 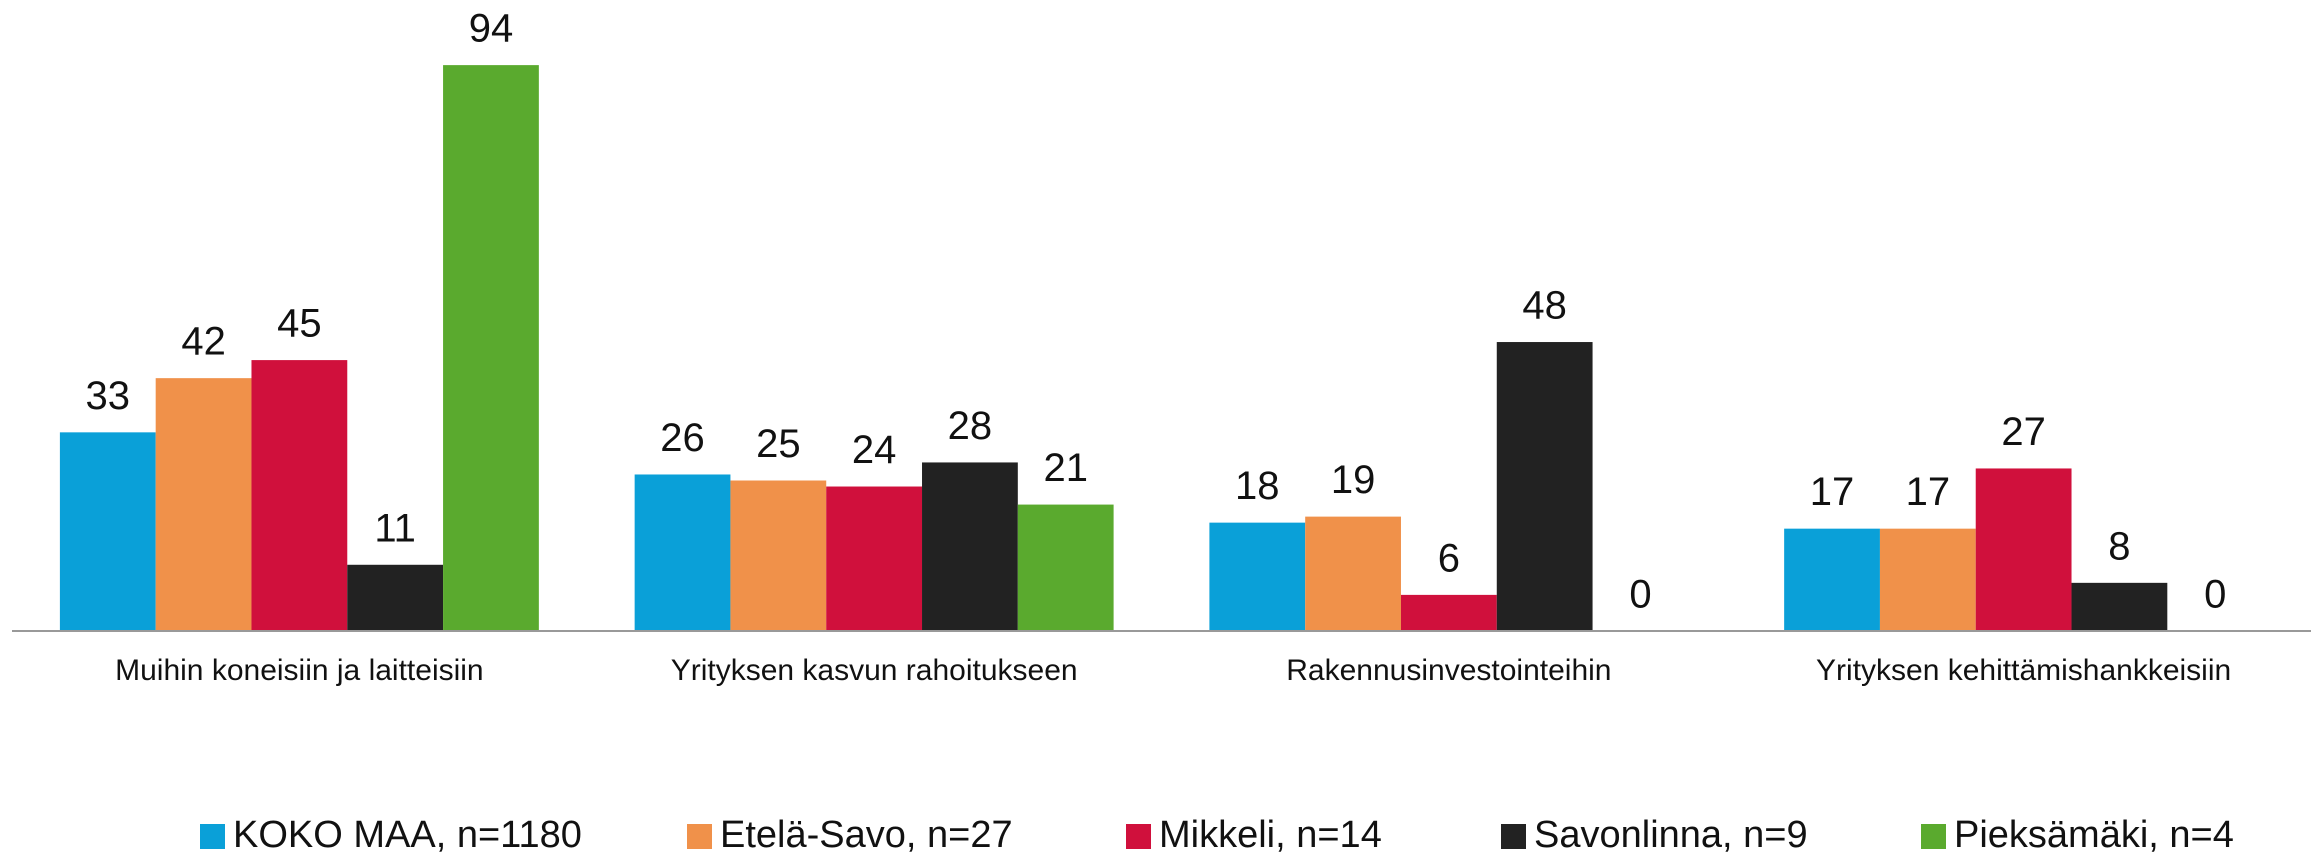 What do you see at coordinates (299, 670) in the screenshot?
I see `x-tick-label: Muihin koneisiin ja laitteisiin` at bounding box center [299, 670].